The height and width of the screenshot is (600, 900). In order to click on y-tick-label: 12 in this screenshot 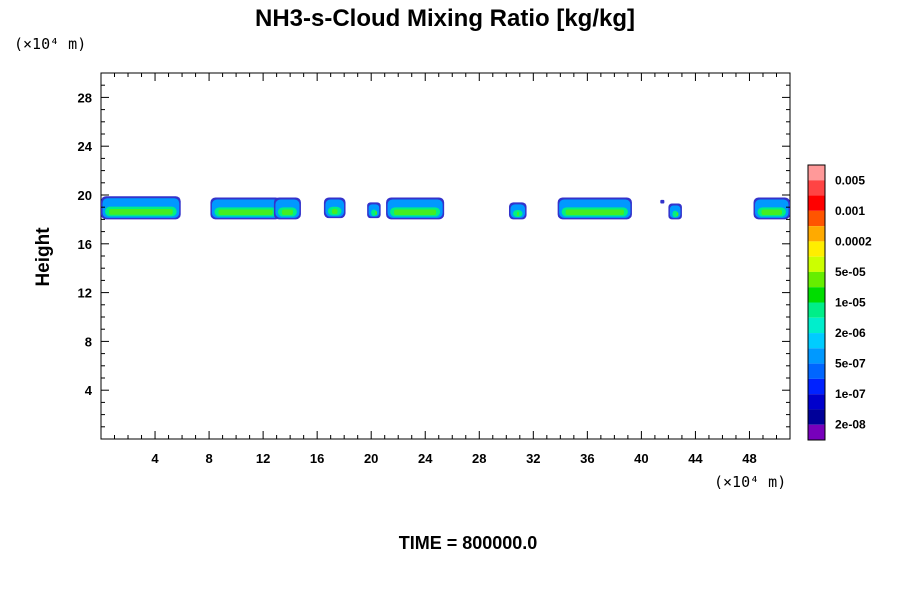, I will do `click(85, 293)`.